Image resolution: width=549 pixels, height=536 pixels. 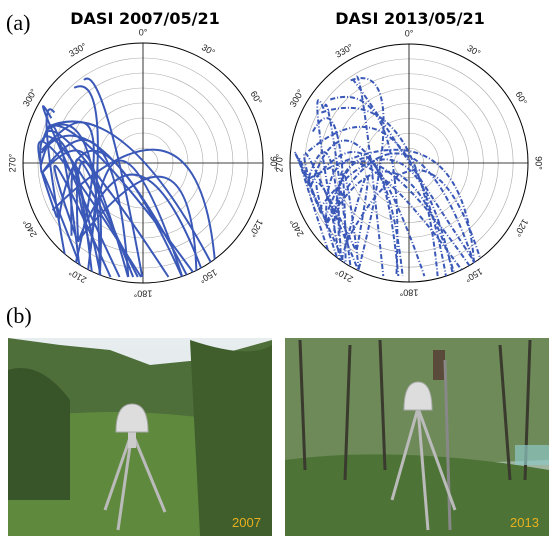 I want to click on panel-label: (b), so click(x=19, y=315).